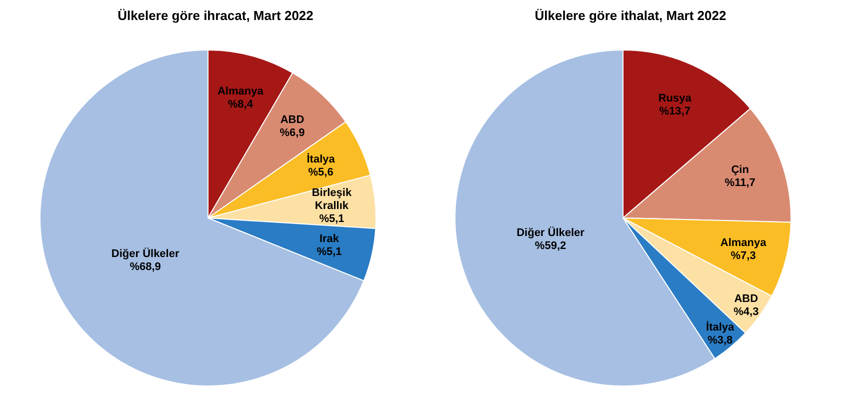  Describe the element at coordinates (550, 246) in the screenshot. I see `data-label: %59,2` at that location.